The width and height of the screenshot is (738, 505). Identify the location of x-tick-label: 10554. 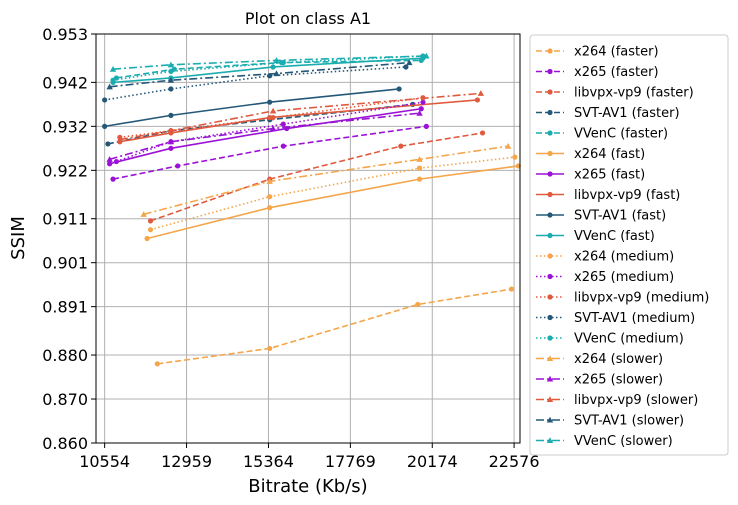
(104, 461).